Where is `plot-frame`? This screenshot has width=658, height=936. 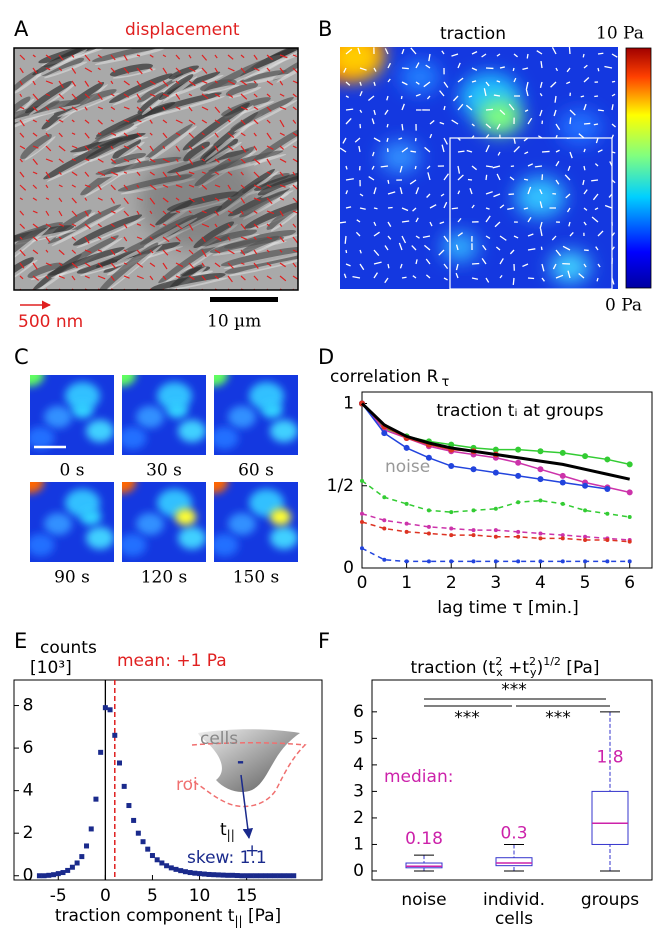
plot-frame is located at coordinates (512, 780).